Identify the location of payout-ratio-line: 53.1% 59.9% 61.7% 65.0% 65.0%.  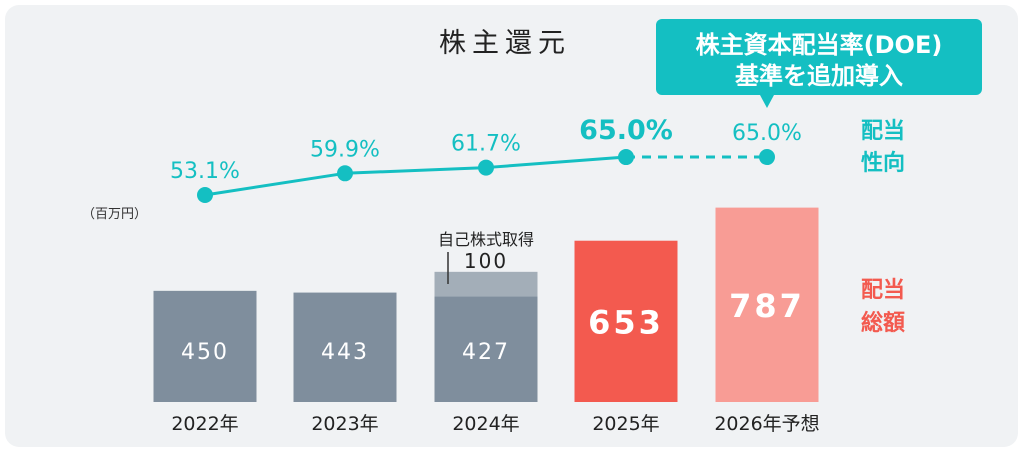
(486, 159).